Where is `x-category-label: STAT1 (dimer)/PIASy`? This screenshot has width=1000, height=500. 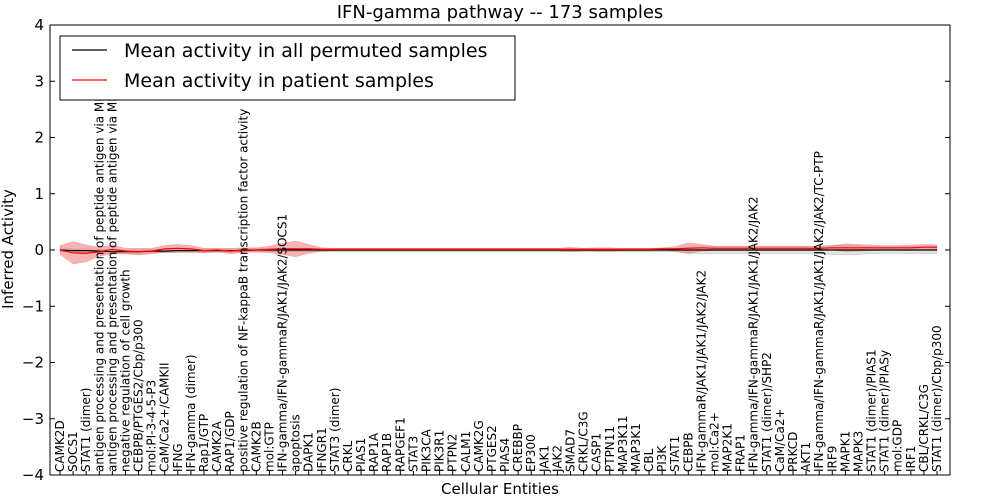 x-category-label: STAT1 (dimer)/PIASy is located at coordinates (885, 411).